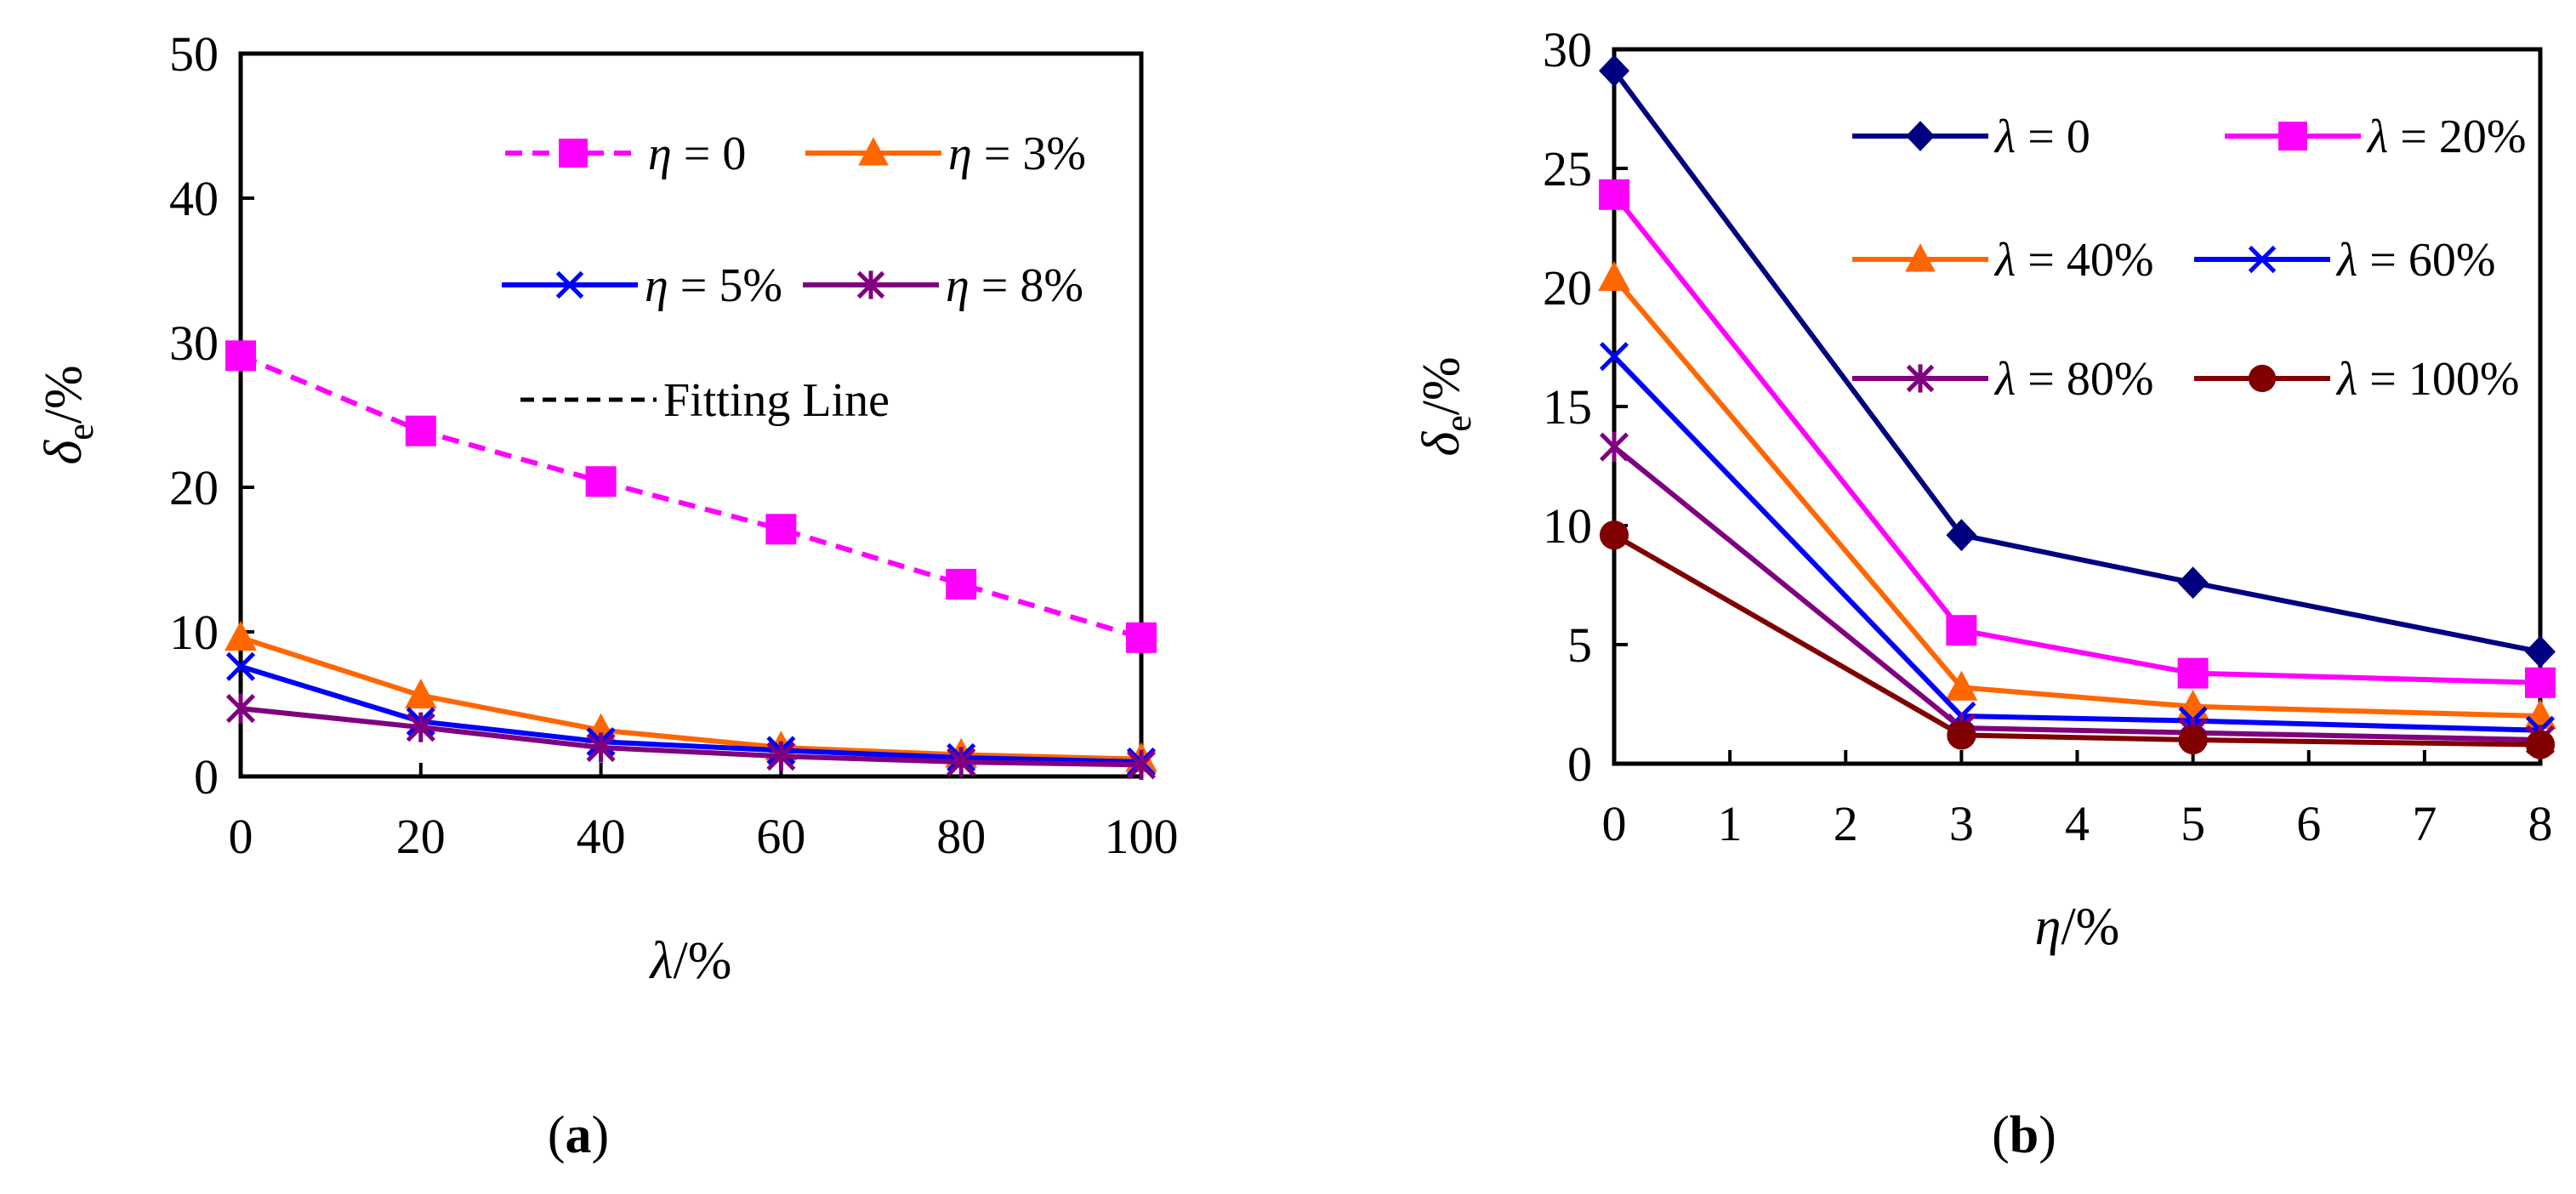  What do you see at coordinates (1961, 823) in the screenshot?
I see `x-tick-label: 3` at bounding box center [1961, 823].